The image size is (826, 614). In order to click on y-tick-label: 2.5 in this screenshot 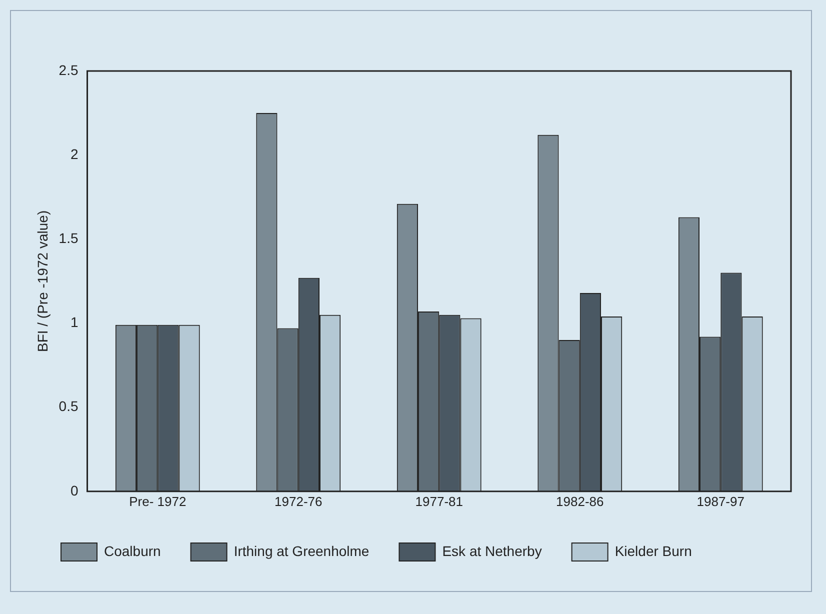, I will do `click(68, 70)`.